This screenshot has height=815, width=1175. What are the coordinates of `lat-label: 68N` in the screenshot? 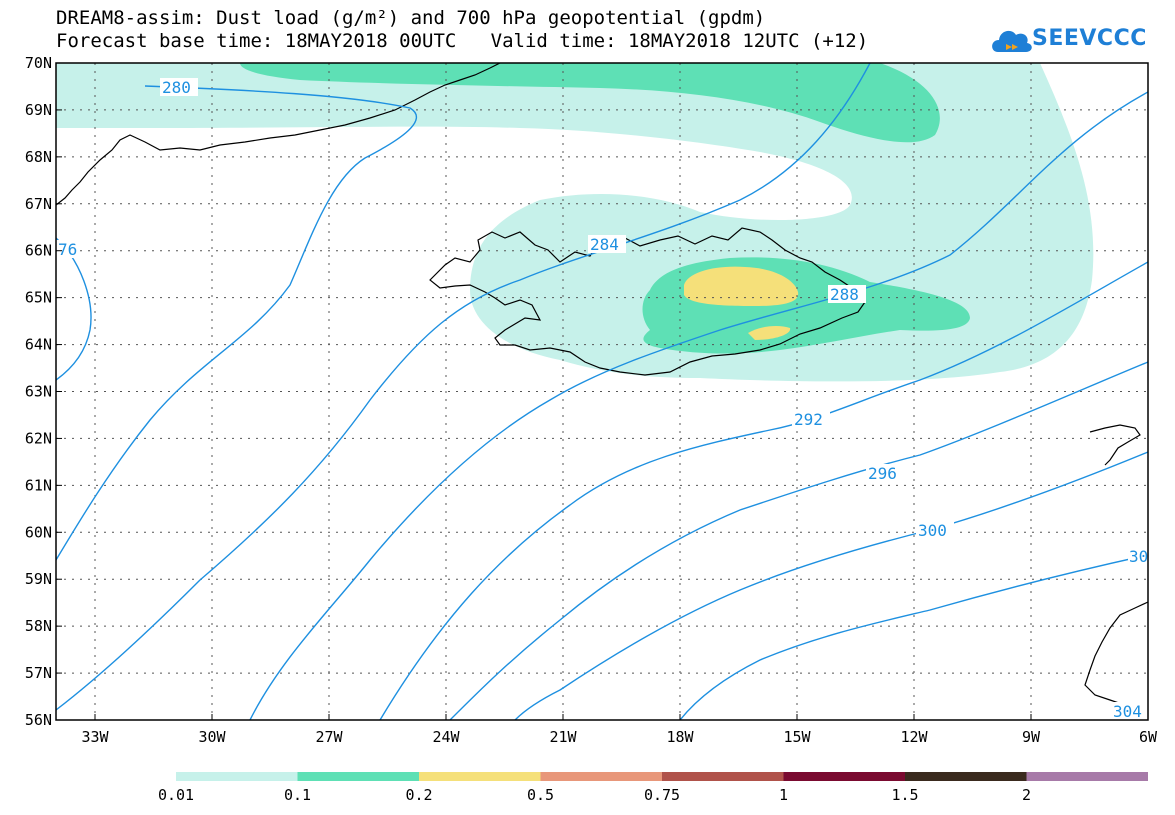 It's located at (38, 157).